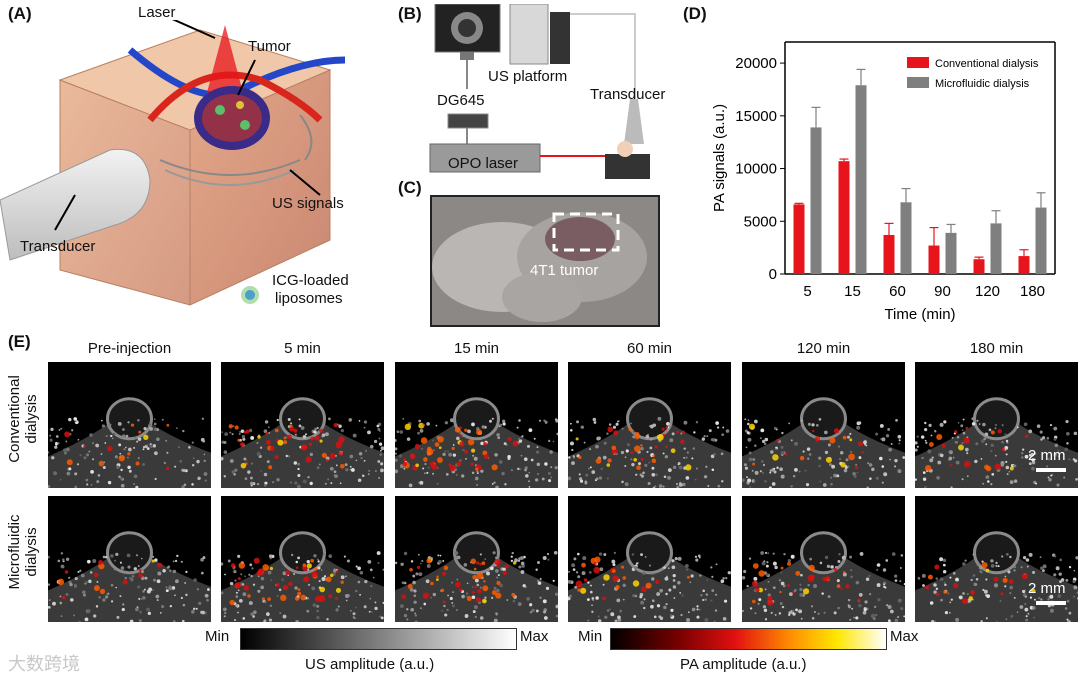 Image resolution: width=1080 pixels, height=680 pixels. I want to click on liposomes-label-1: ICG-loaded, so click(310, 280).